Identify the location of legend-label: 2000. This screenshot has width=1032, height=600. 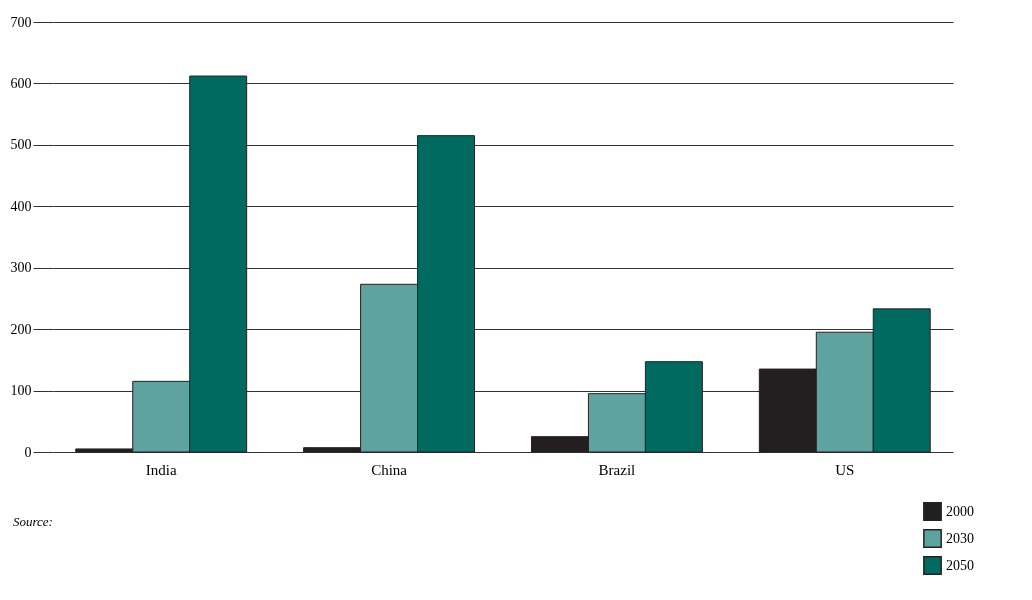
(960, 511).